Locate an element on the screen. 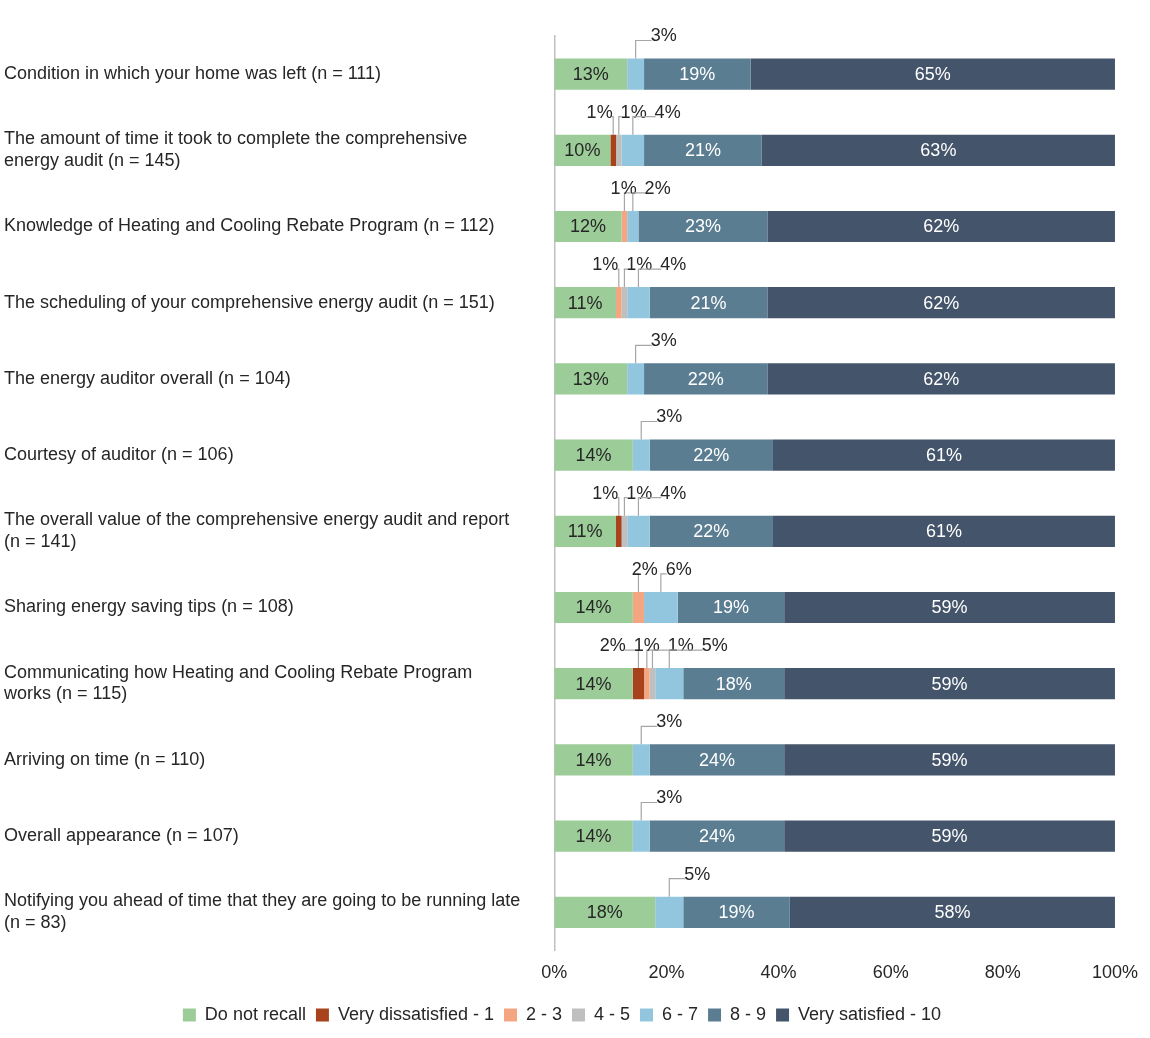 This screenshot has width=1150, height=1038. data-label: 23% is located at coordinates (702, 226).